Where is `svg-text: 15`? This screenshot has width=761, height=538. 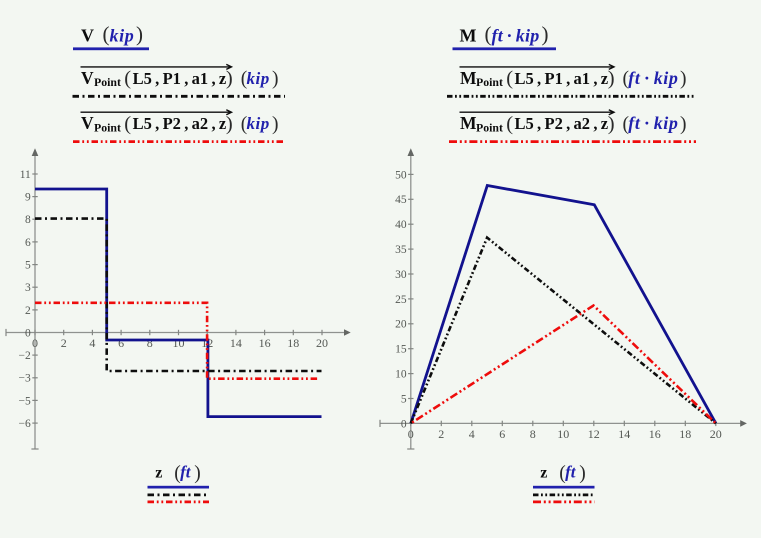 svg-text: 15 is located at coordinates (401, 350).